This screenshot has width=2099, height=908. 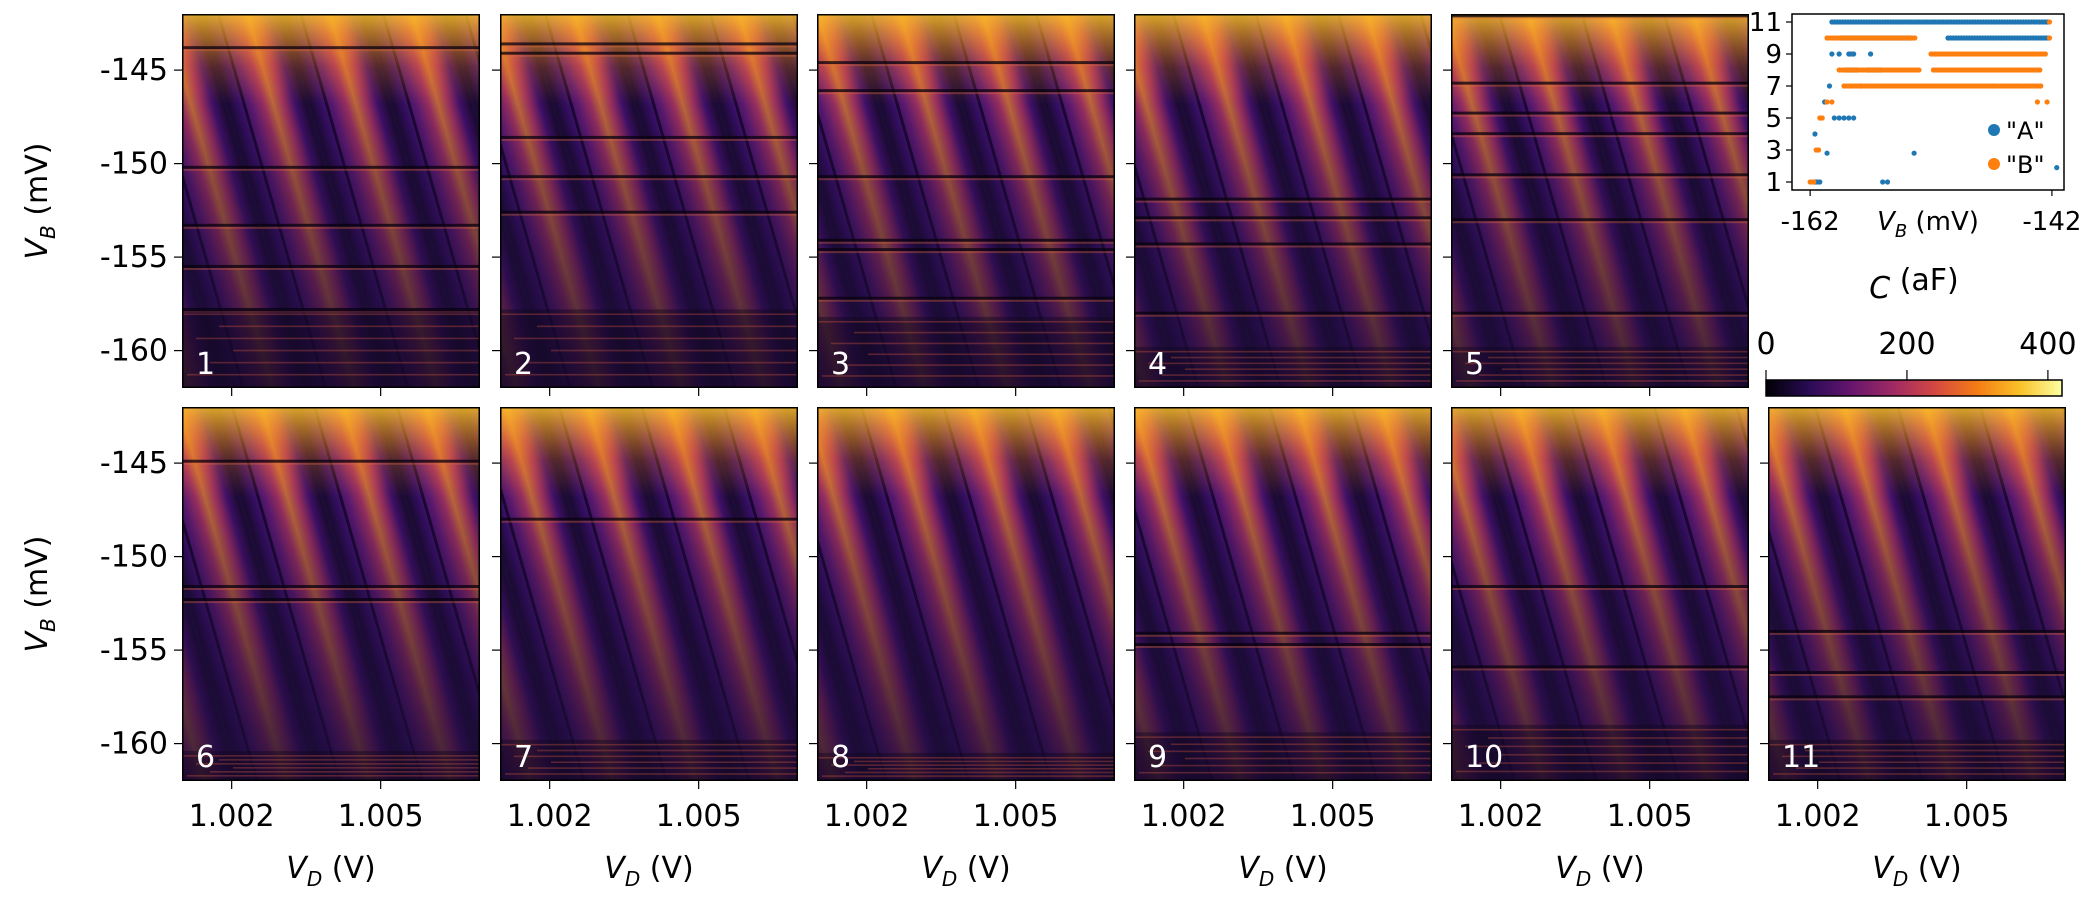 I want to click on heatmap-panel: 3, so click(x=962, y=205).